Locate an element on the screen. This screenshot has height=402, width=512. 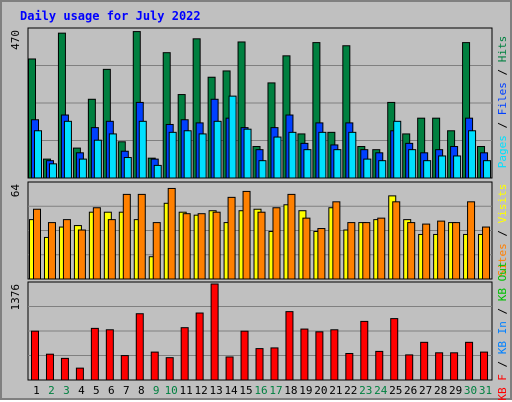
bottom-legend-item: KB In is located at coordinates (502, 337).